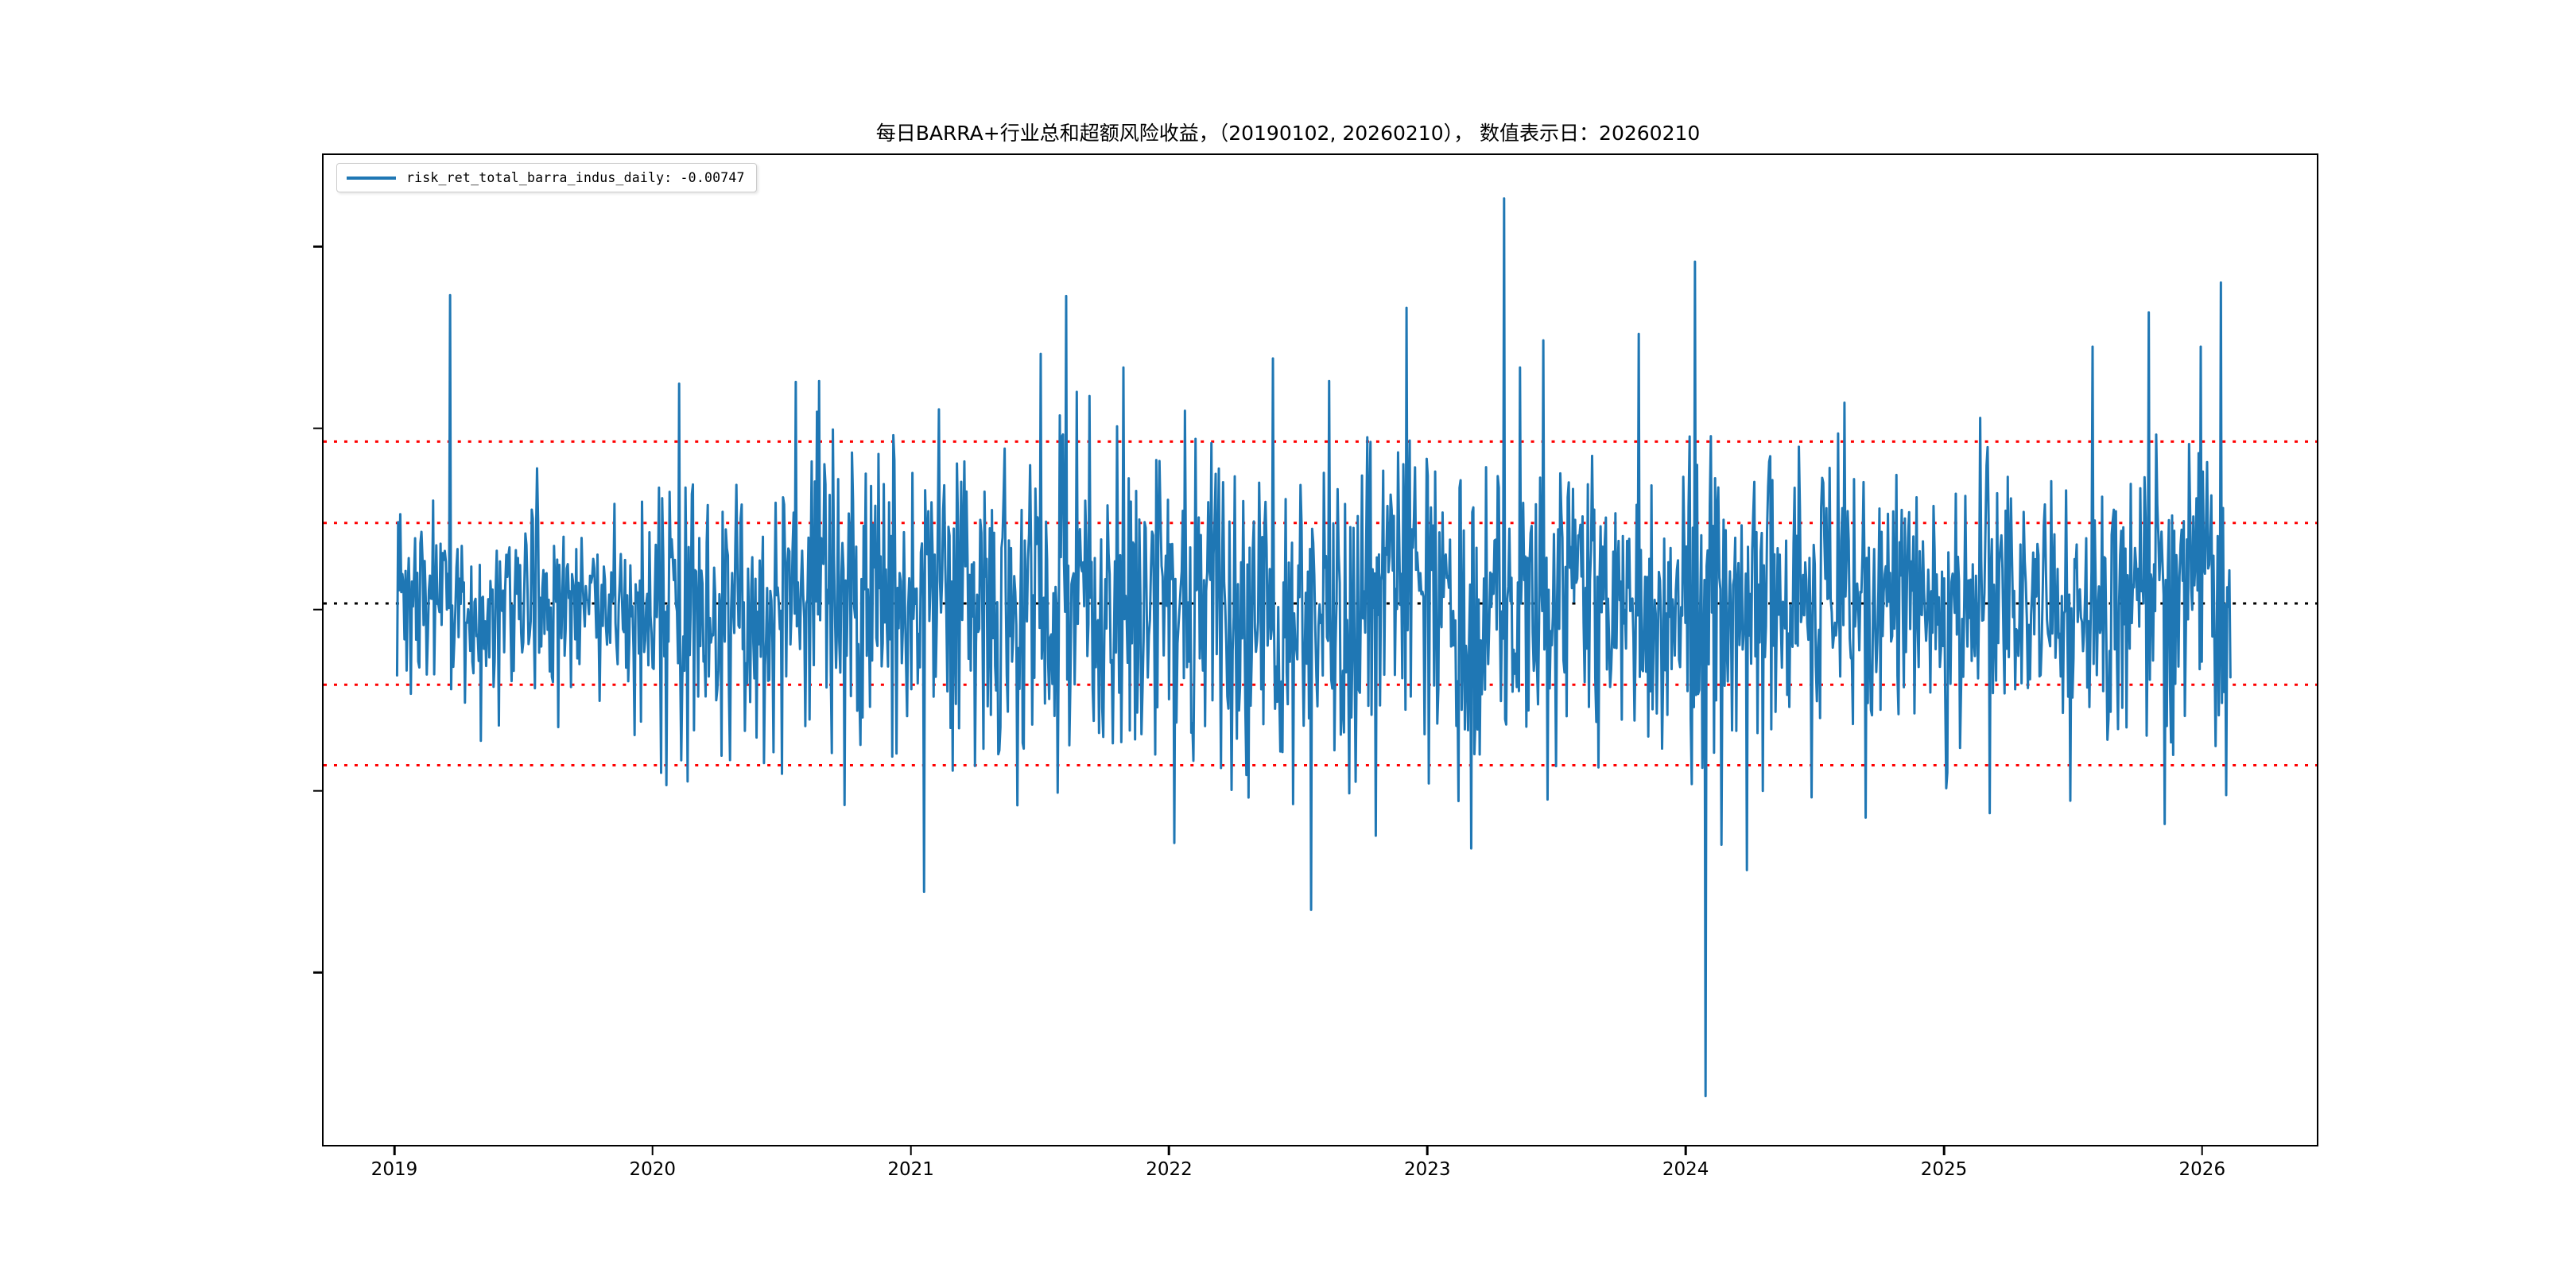 This screenshot has width=2576, height=1288. What do you see at coordinates (394, 1169) in the screenshot?
I see `x-tick-label: 2019` at bounding box center [394, 1169].